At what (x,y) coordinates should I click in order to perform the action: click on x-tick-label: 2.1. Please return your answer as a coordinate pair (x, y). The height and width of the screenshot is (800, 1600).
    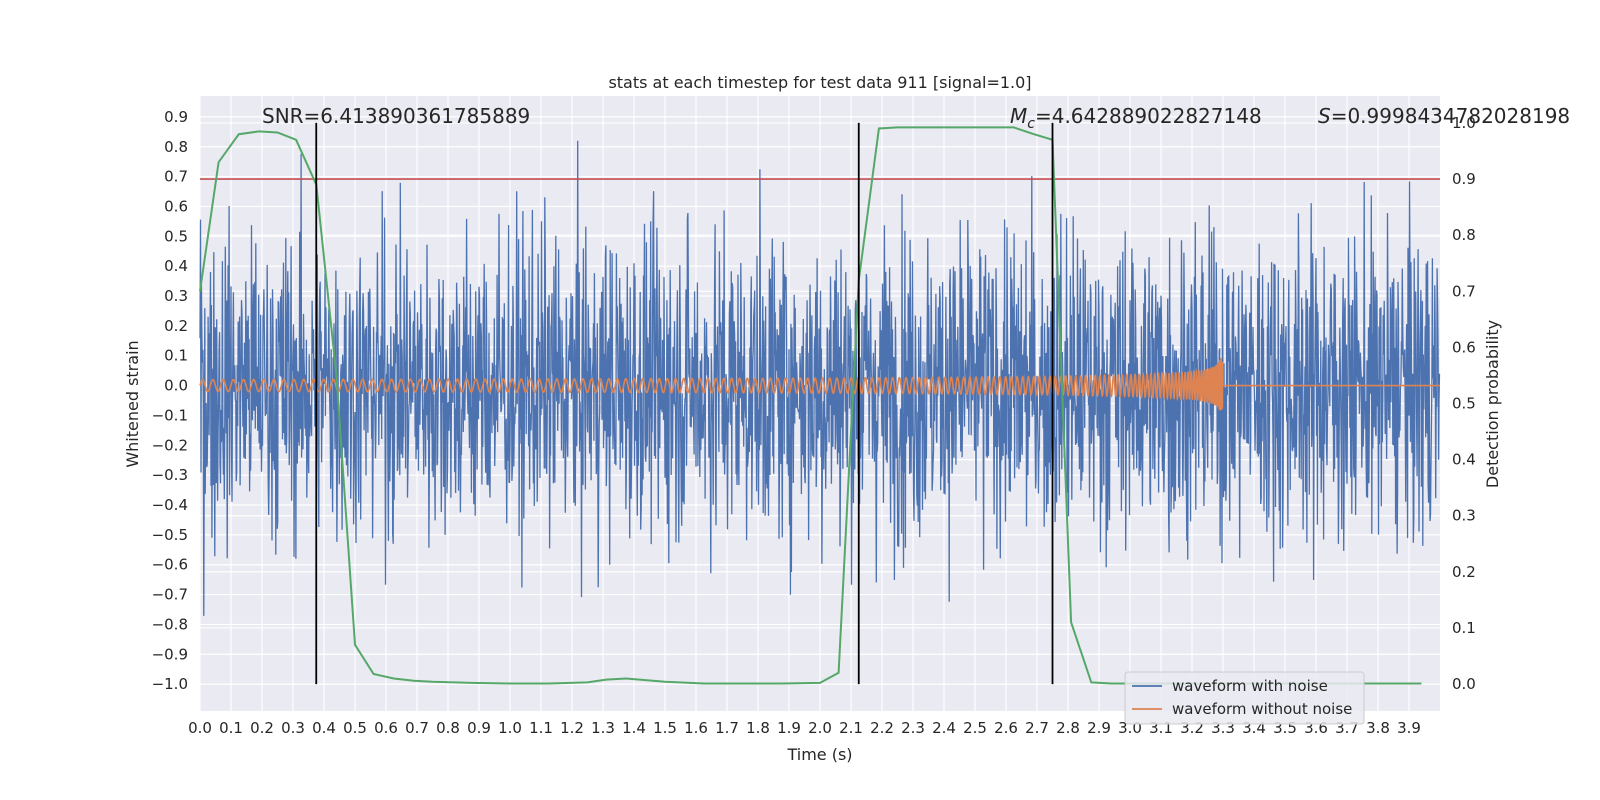
    Looking at the image, I should click on (851, 728).